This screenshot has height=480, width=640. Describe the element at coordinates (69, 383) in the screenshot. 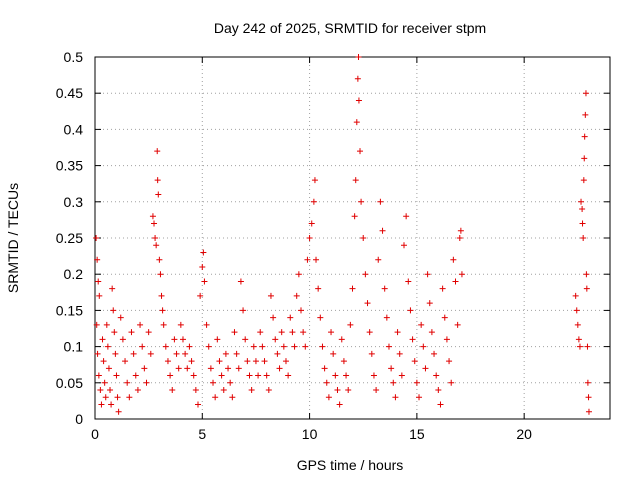

I see `y-tick-label: 0.05` at that location.